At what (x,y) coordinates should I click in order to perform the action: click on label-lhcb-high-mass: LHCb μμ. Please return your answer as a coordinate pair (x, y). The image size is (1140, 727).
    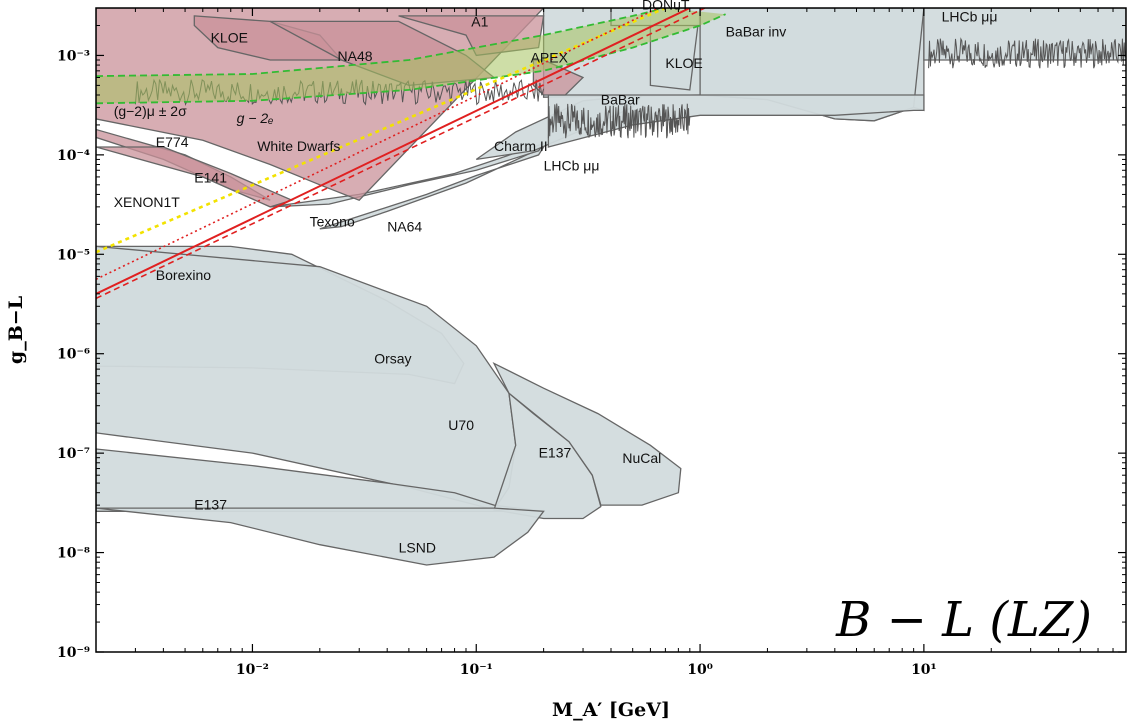
    Looking at the image, I should click on (970, 16).